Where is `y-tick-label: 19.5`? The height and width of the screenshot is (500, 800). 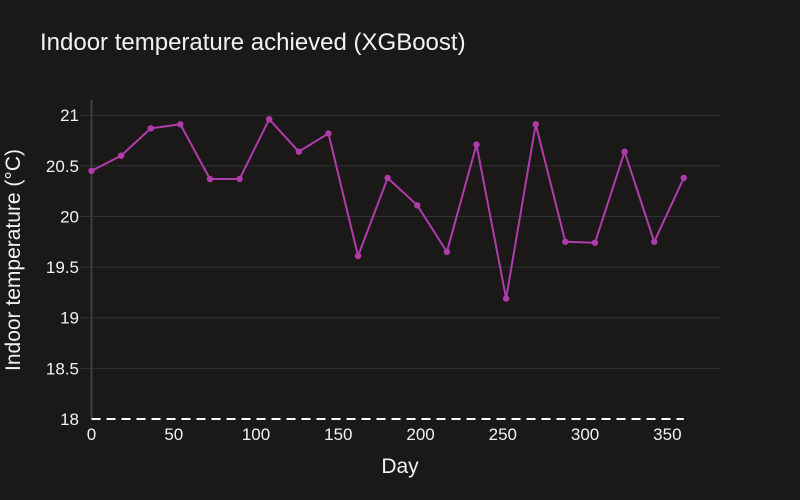
y-tick-label: 19.5 is located at coordinates (62, 267).